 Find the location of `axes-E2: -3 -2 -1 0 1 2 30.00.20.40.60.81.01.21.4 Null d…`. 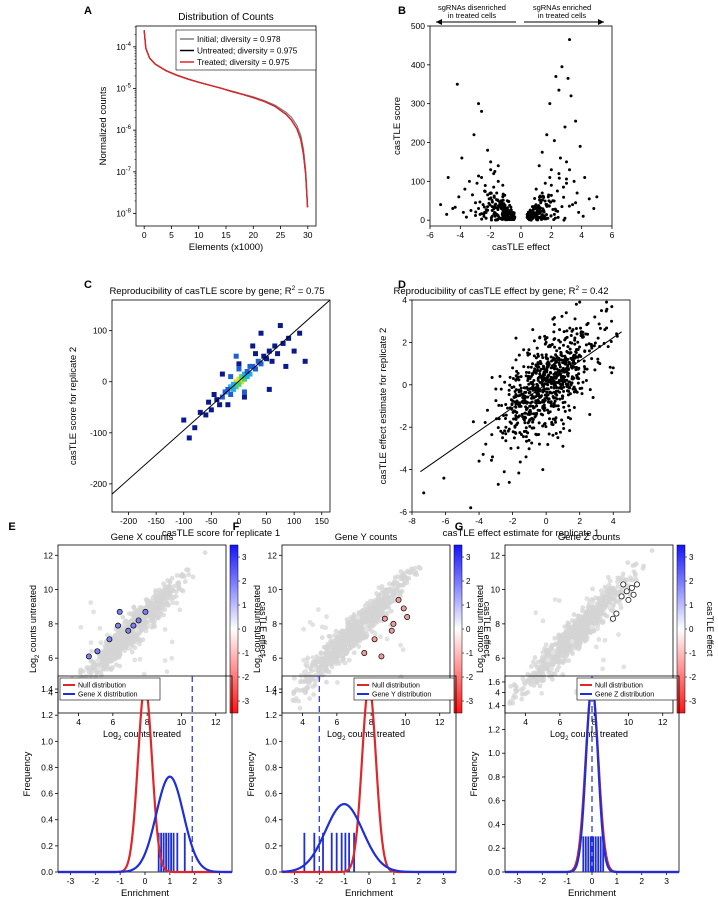

axes-E2: -3 -2 -1 0 1 2 30.00.20.40.60.81.01.21.4 Null d… is located at coordinates (137, 780).